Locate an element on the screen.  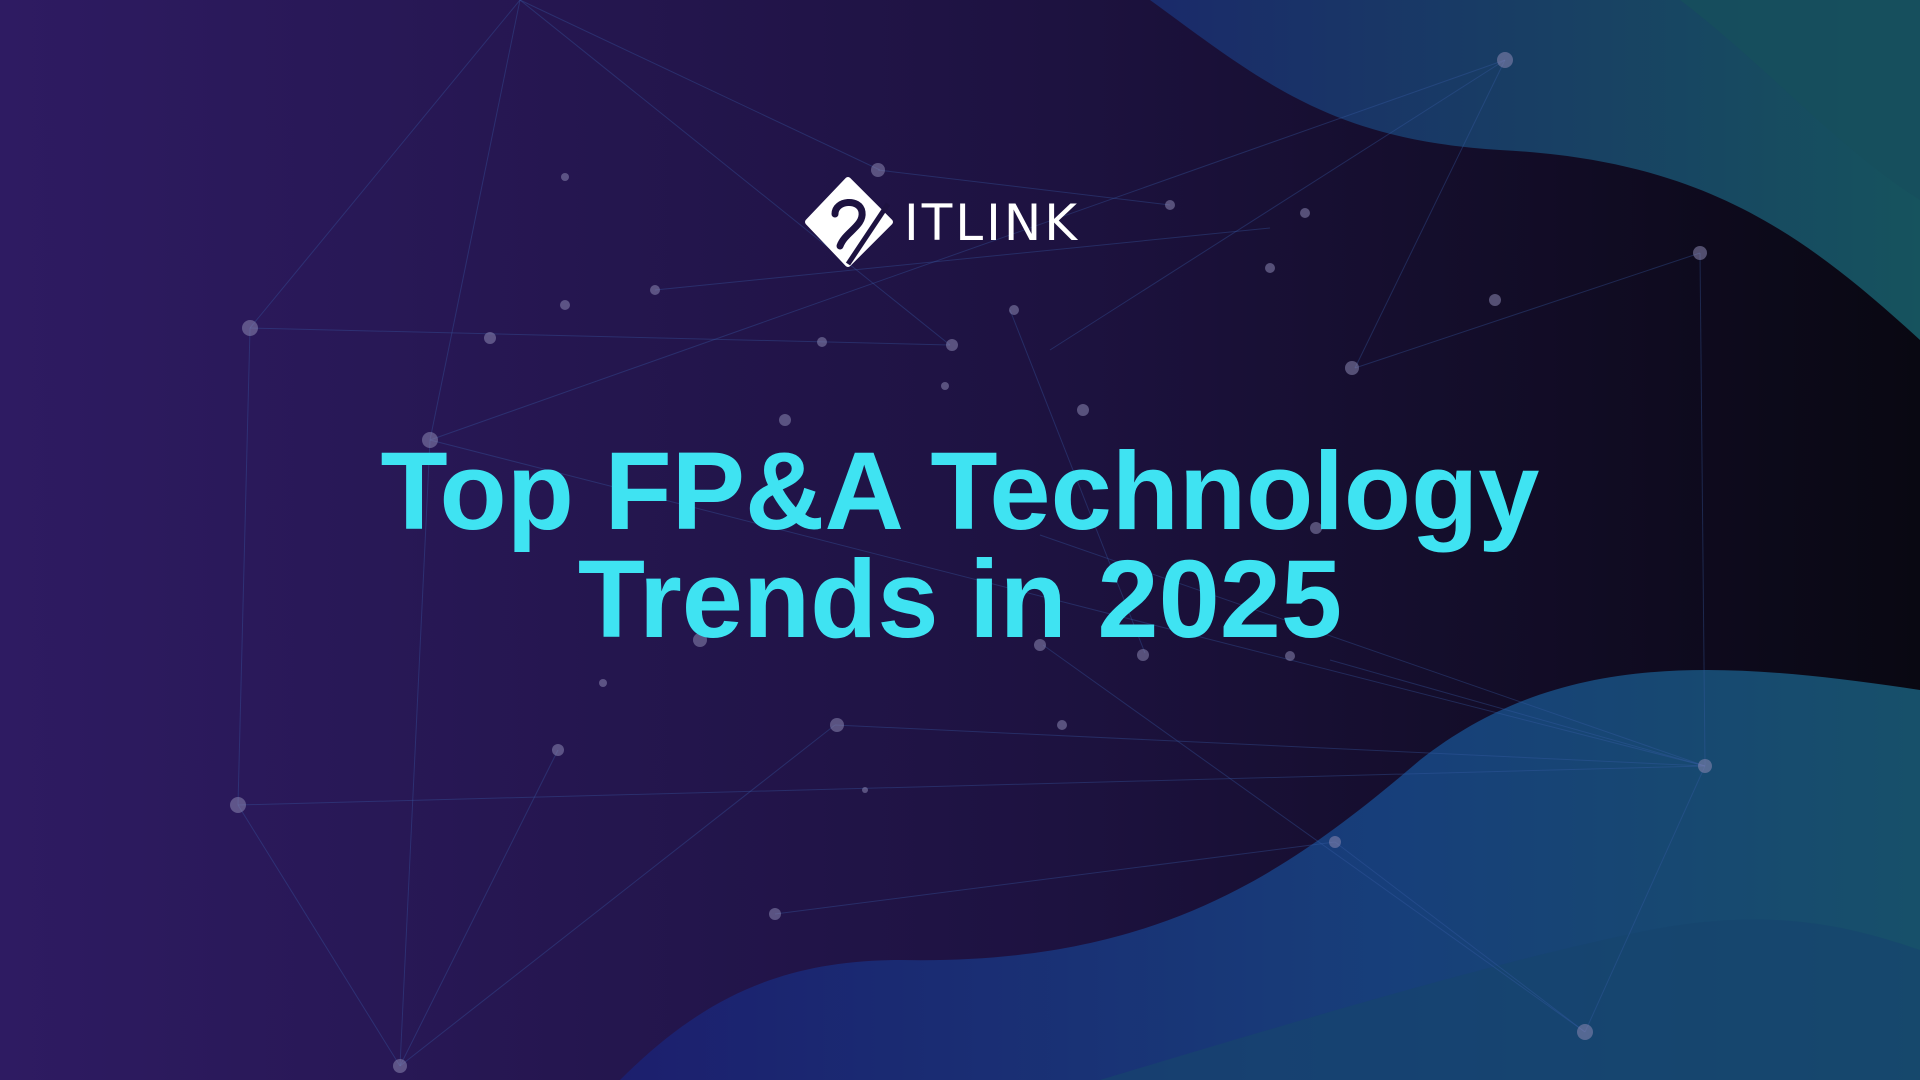
wave-top is located at coordinates (1535, 170).